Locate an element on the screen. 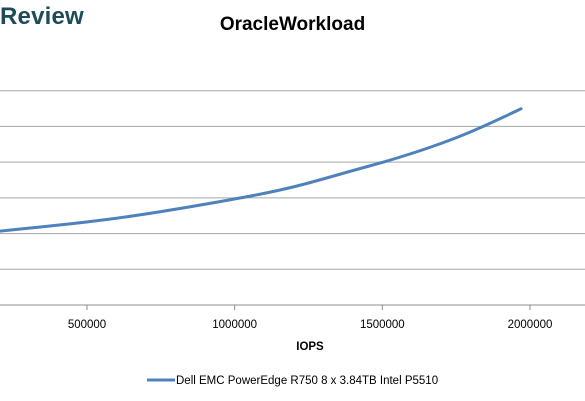 This screenshot has height=401, width=585. x-tick-label: 500000 is located at coordinates (87, 325).